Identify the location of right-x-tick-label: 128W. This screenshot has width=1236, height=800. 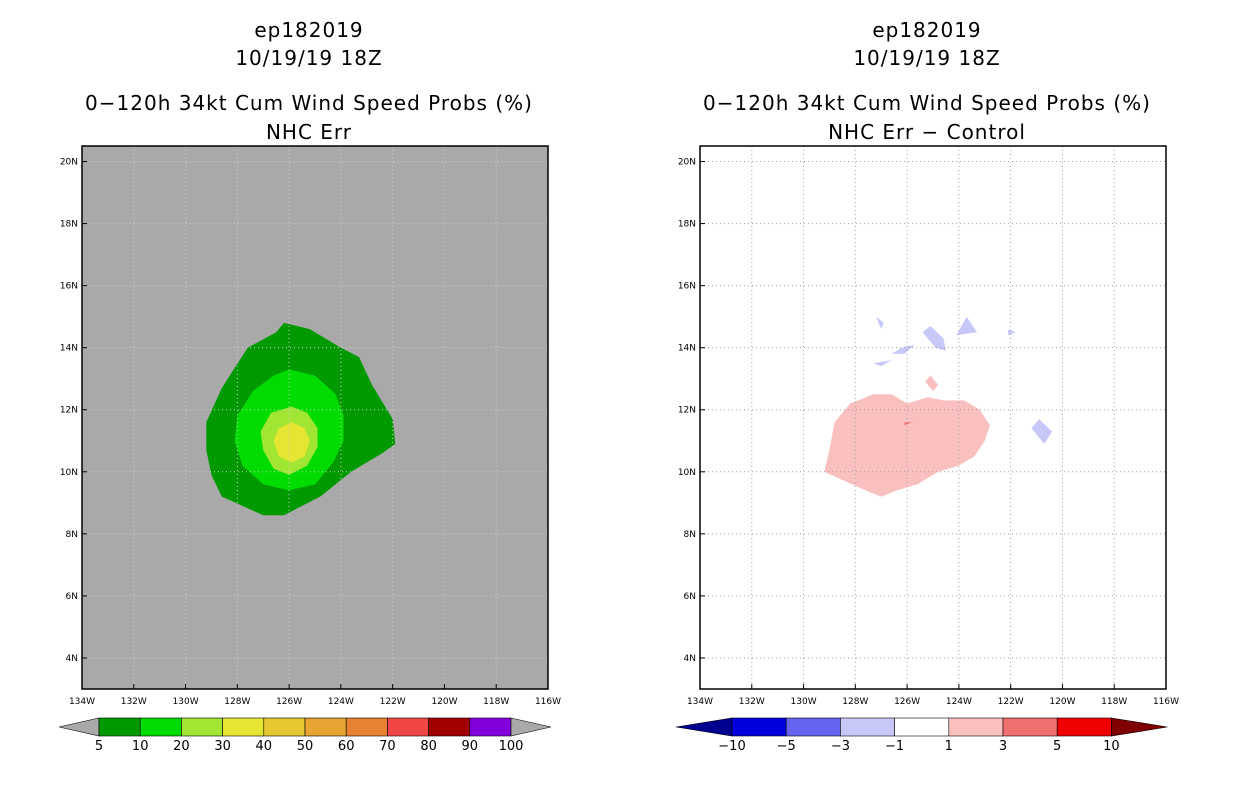
(855, 702).